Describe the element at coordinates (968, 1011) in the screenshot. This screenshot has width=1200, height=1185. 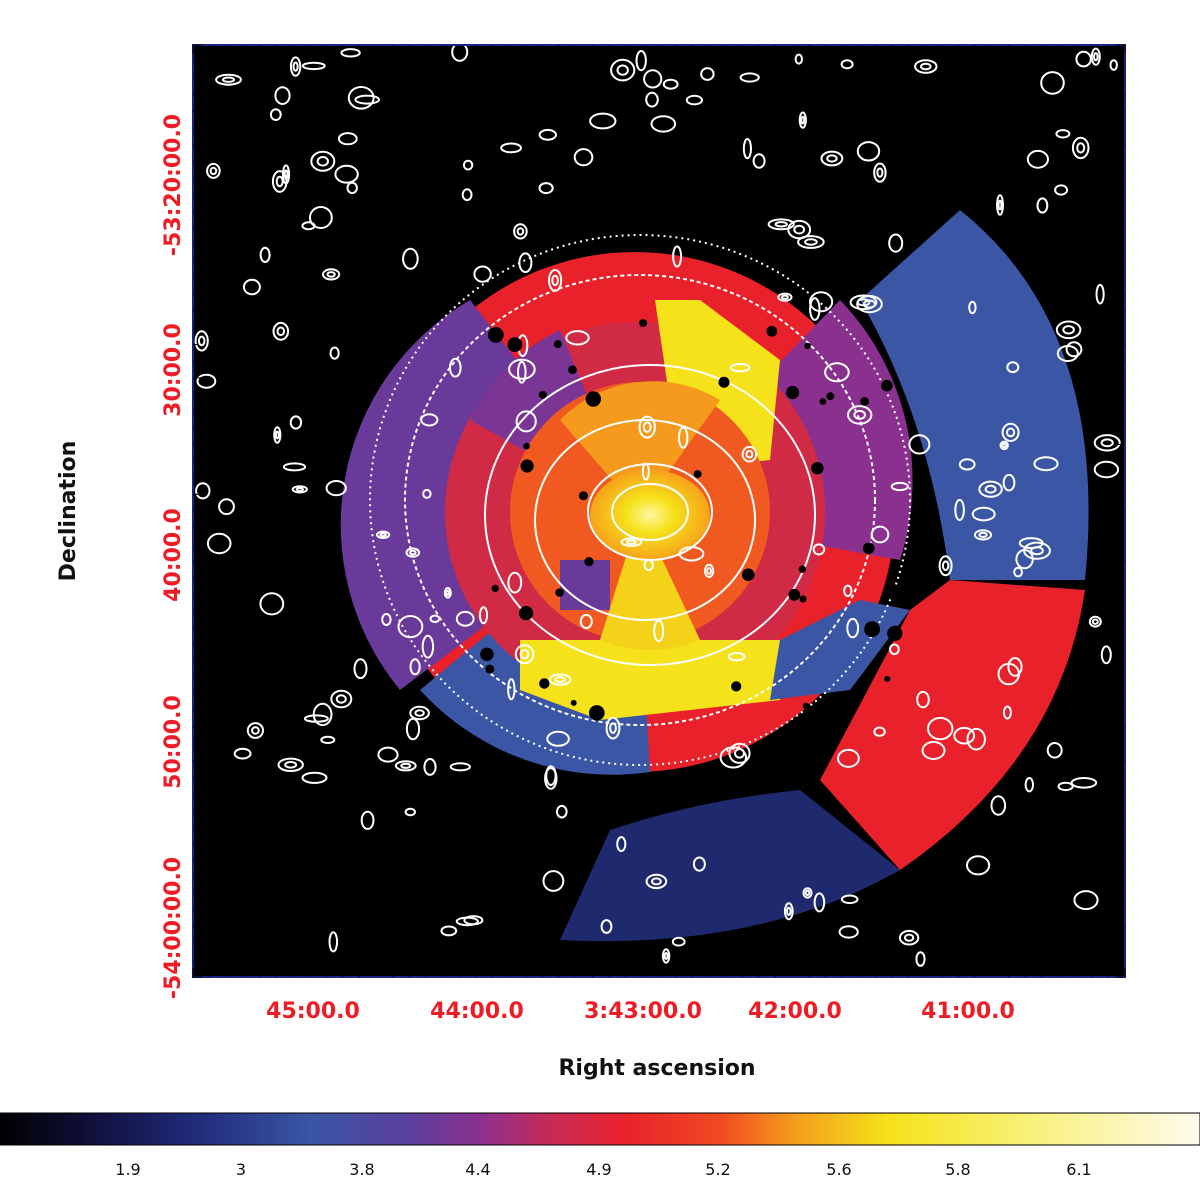
I see `x-tick-label-5: 41:00.0` at that location.